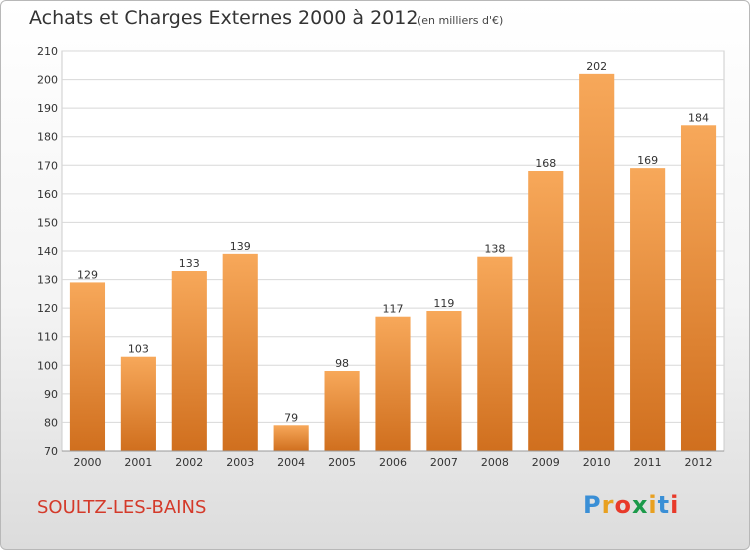 Image resolution: width=750 pixels, height=550 pixels. Describe the element at coordinates (47, 108) in the screenshot. I see `y-tick-label: 190` at that location.